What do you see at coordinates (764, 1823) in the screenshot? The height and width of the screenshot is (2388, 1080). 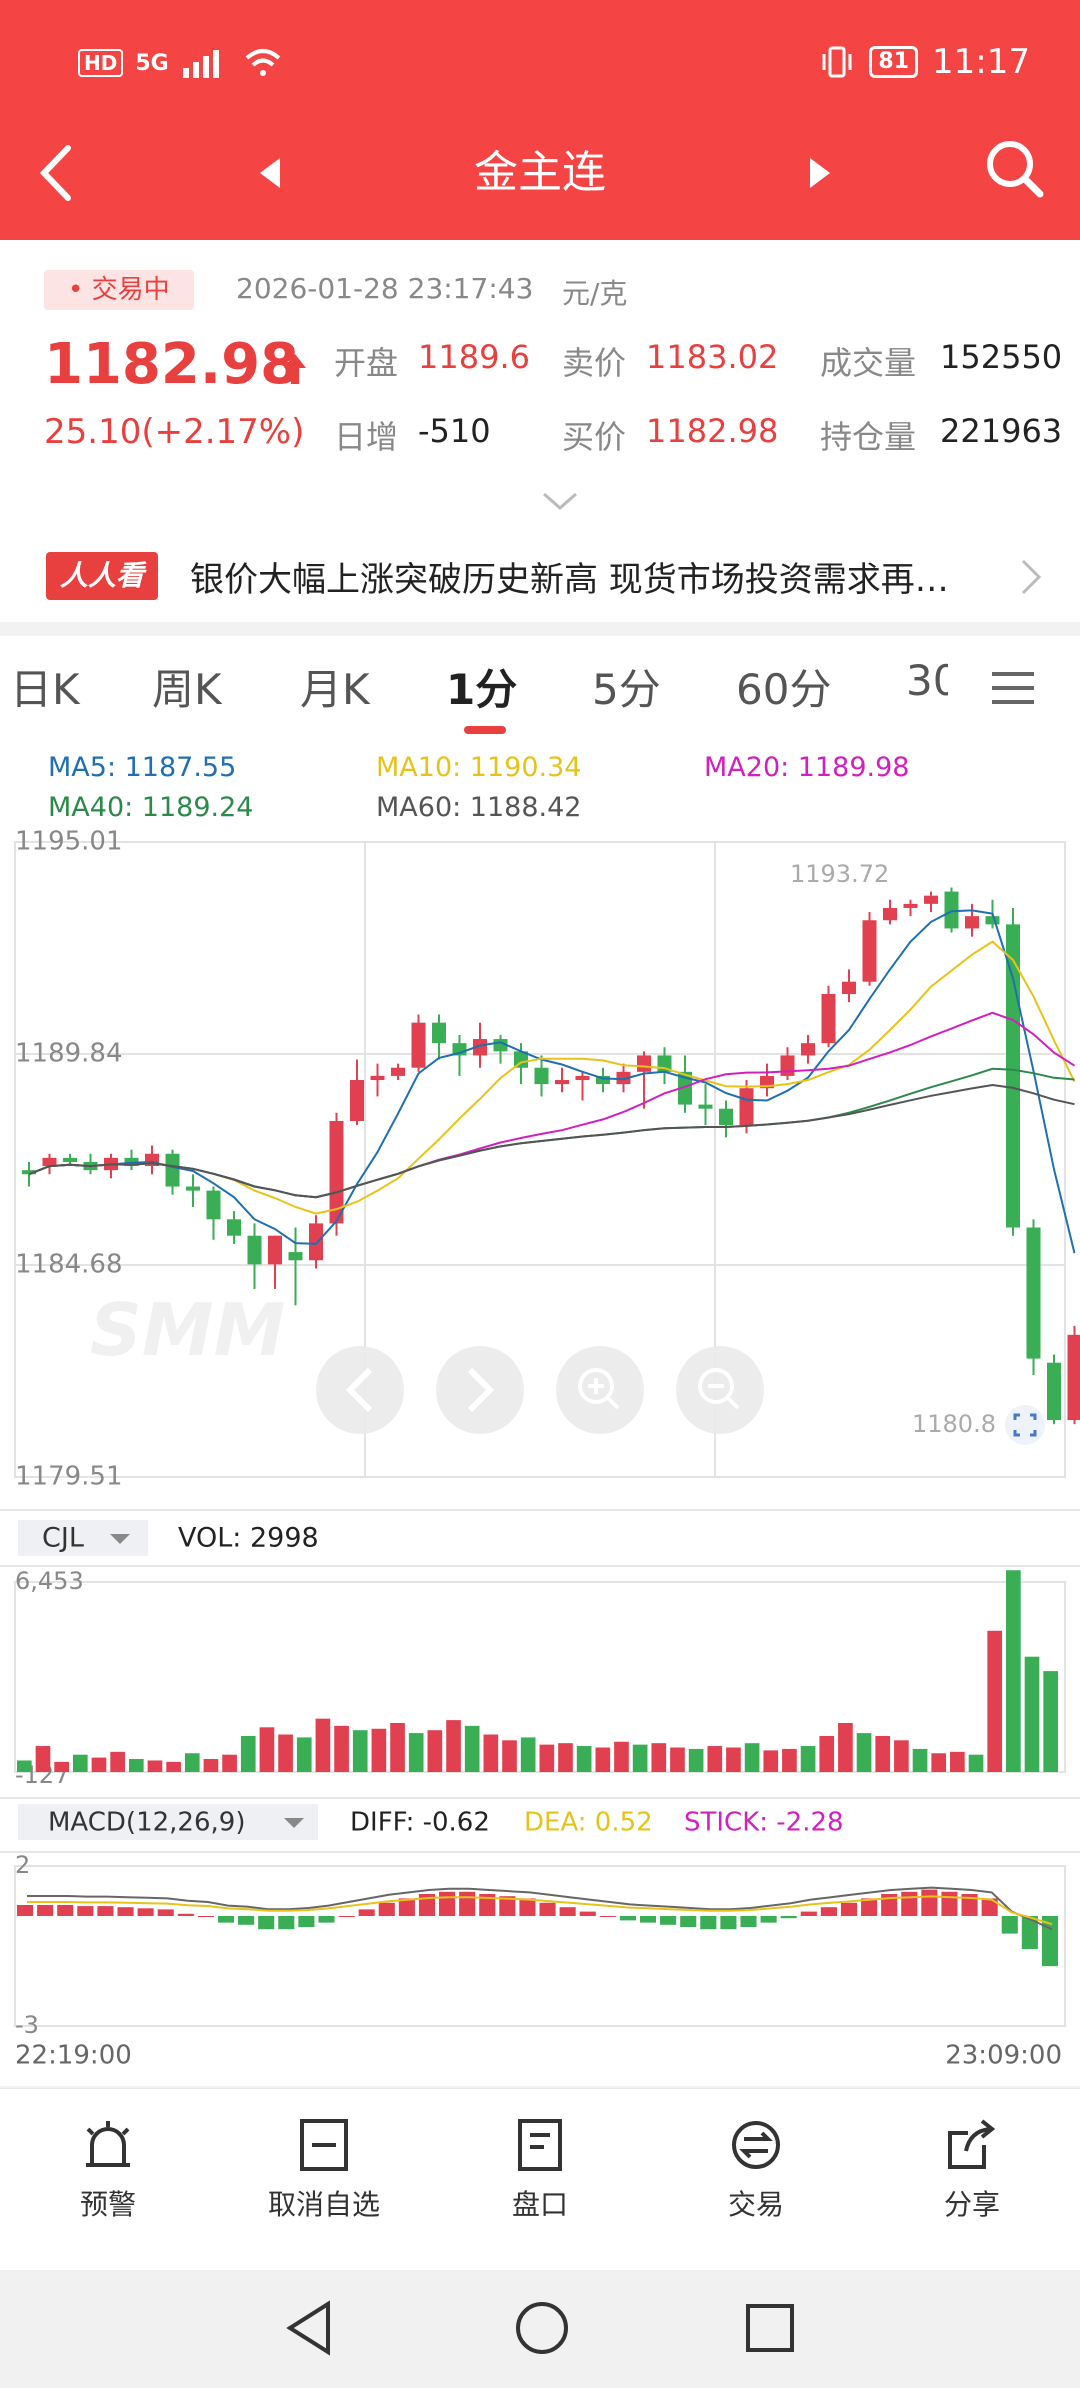 I see `macd-stick: STICK: -2.28` at bounding box center [764, 1823].